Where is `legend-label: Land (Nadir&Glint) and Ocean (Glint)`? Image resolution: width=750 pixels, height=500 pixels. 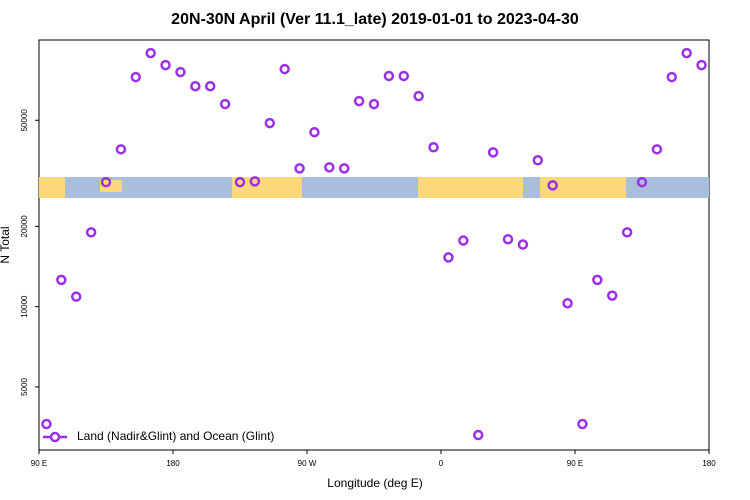 legend-label: Land (Nadir&Glint) and Ocean (Glint) is located at coordinates (175, 436).